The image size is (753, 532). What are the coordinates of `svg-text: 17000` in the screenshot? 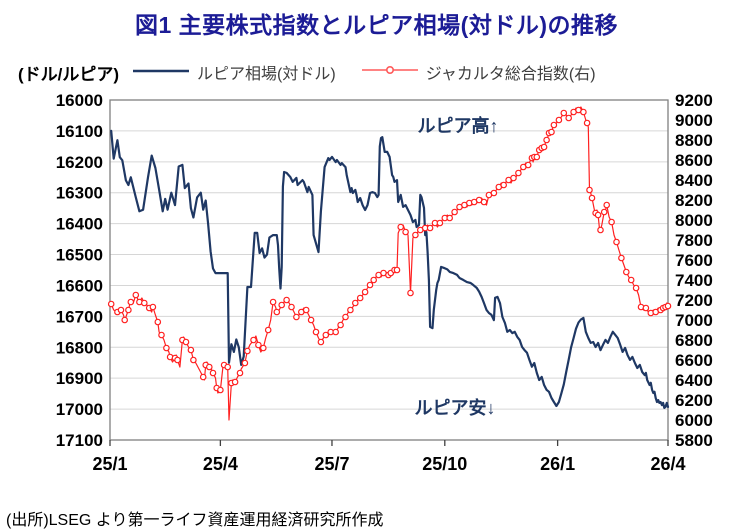 It's located at (79, 409).